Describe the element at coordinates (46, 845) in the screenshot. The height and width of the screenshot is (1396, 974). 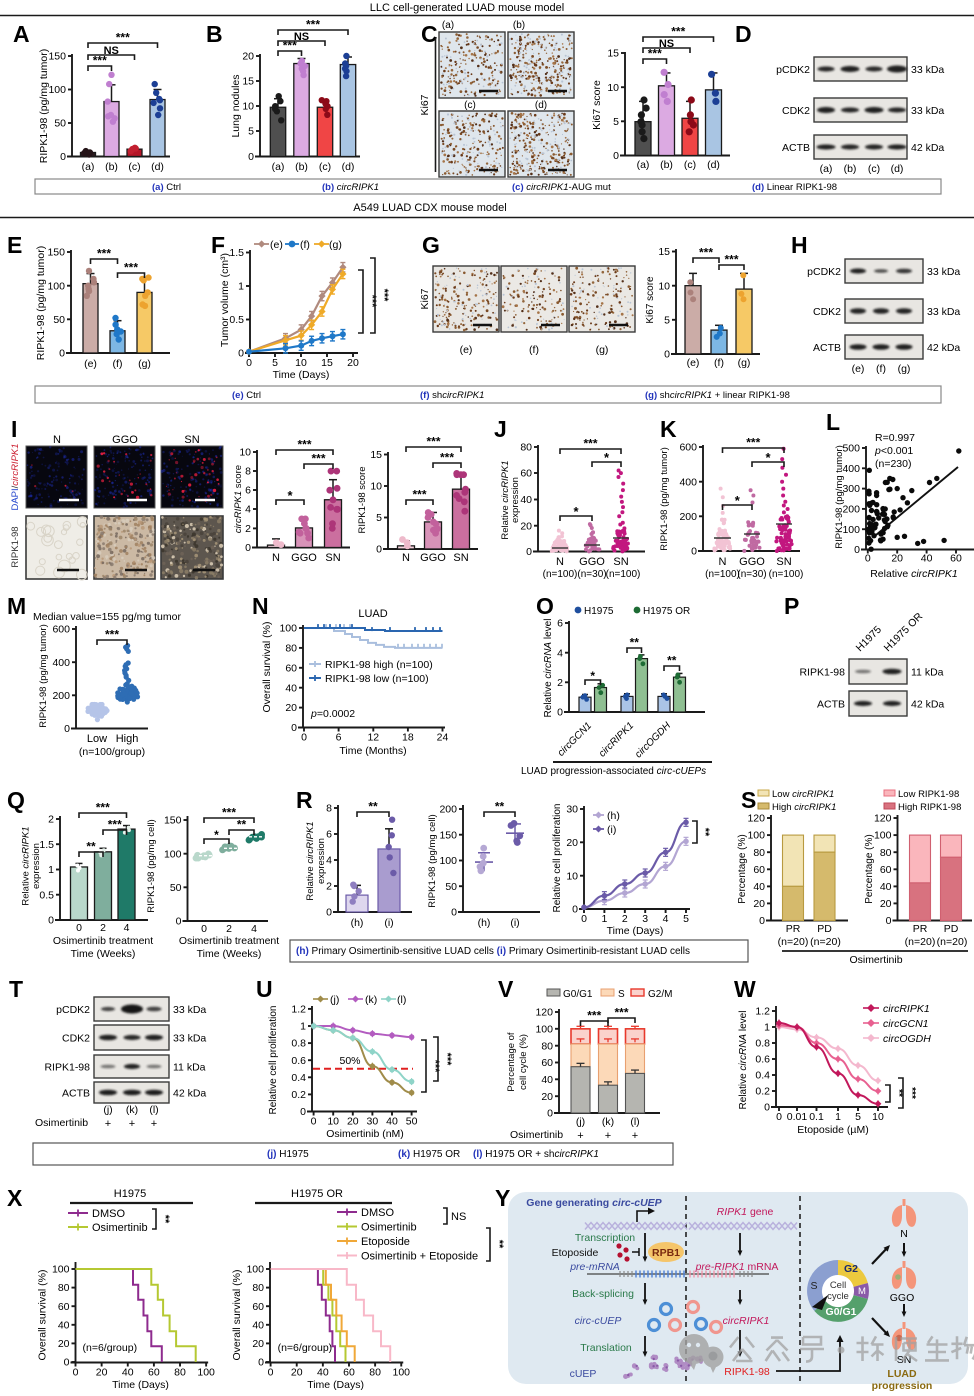
I see `svg-text: 1.5` at that location.